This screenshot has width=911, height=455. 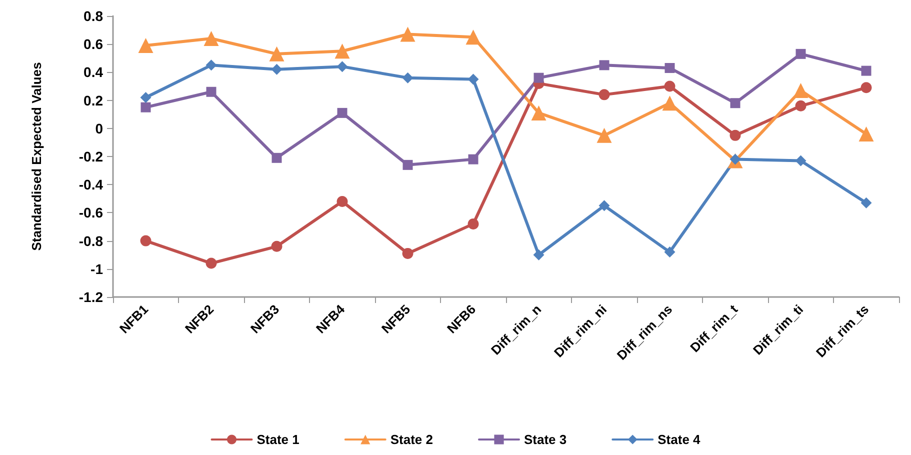 I want to click on y-tick-label: -1.2, so click(x=91, y=297).